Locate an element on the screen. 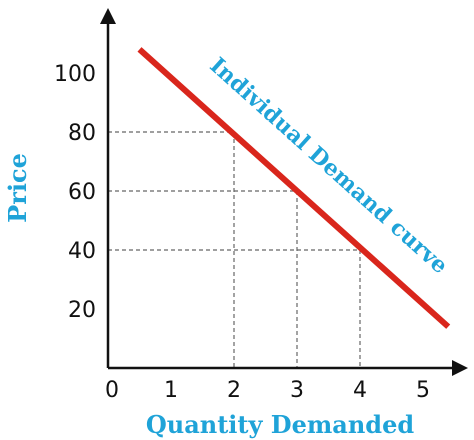  x-tick-label: 1 is located at coordinates (171, 390).